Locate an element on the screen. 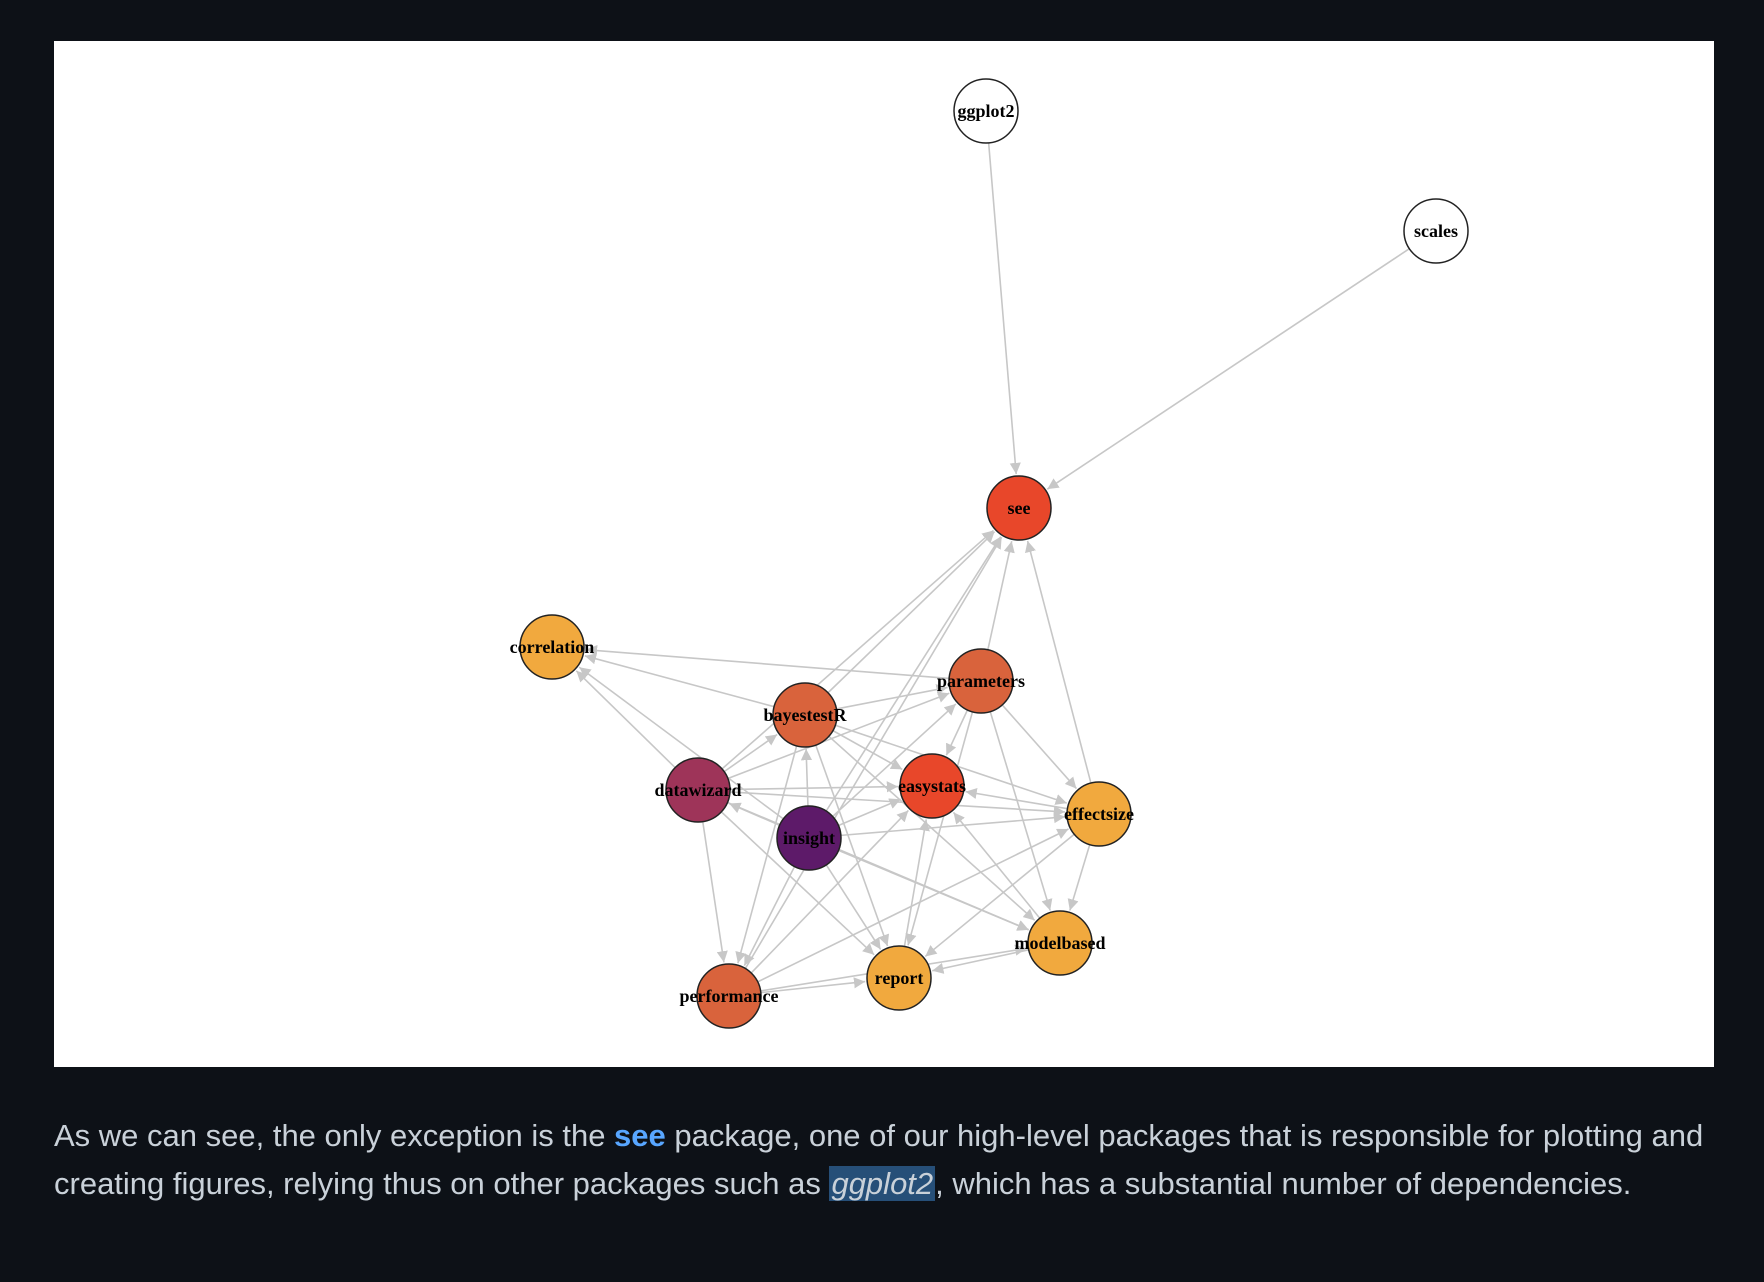  node-label-parameters: parameters is located at coordinates (981, 681).